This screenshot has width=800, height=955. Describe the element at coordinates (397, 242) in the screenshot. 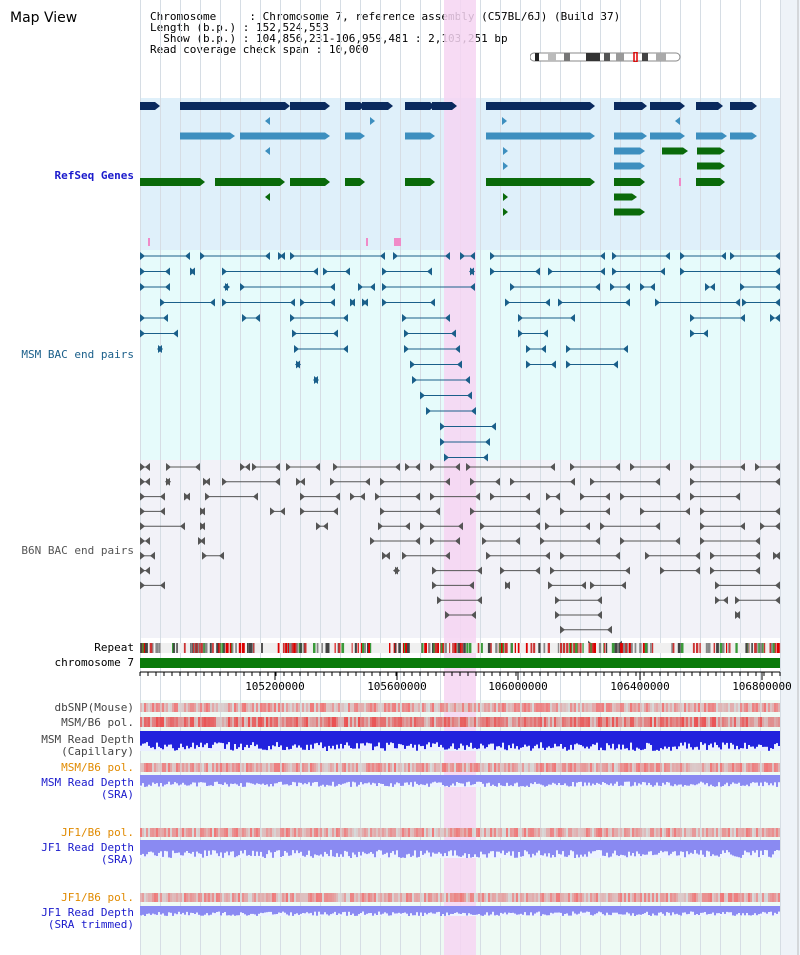

I see `refseq-pink-mark` at that location.